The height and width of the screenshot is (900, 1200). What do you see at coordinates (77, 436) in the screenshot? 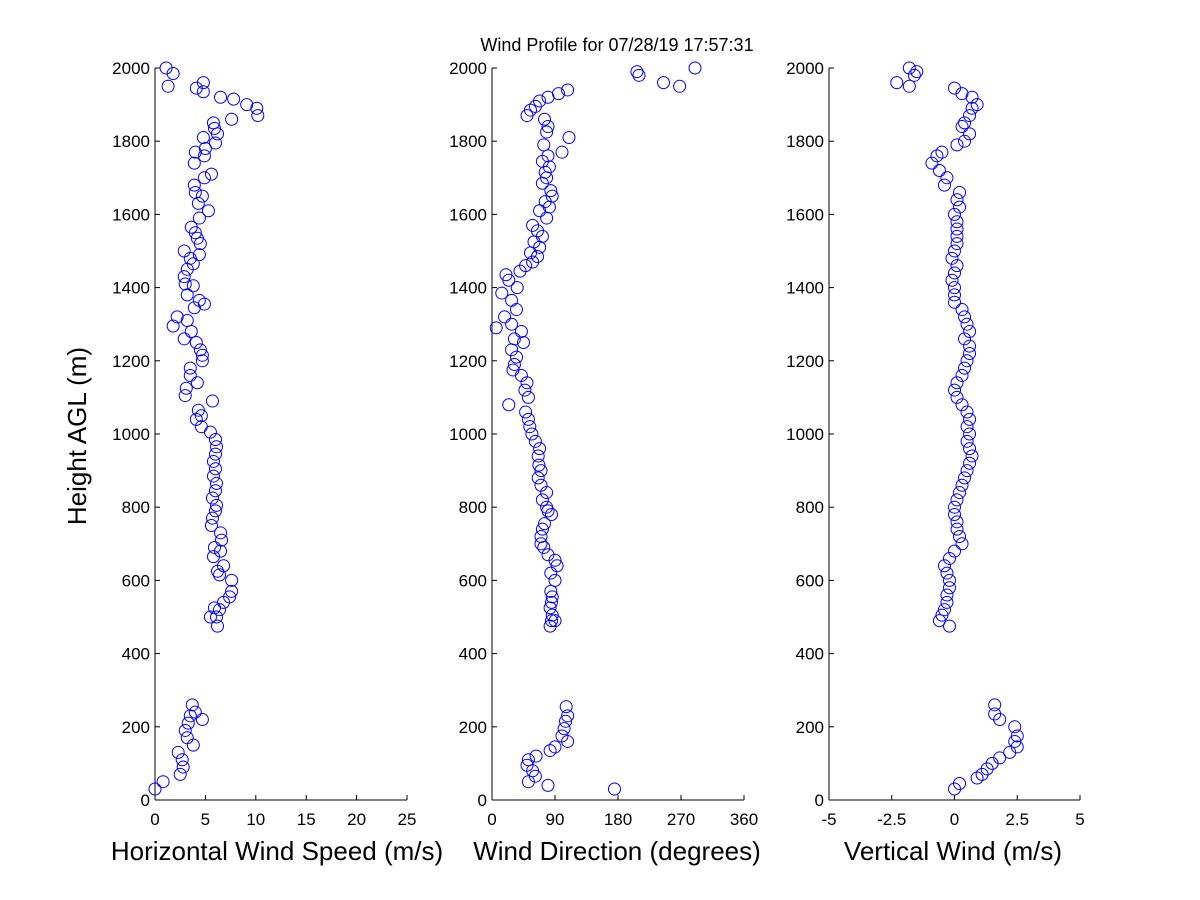
I see `y-axis-label: Height AGL (m)` at bounding box center [77, 436].